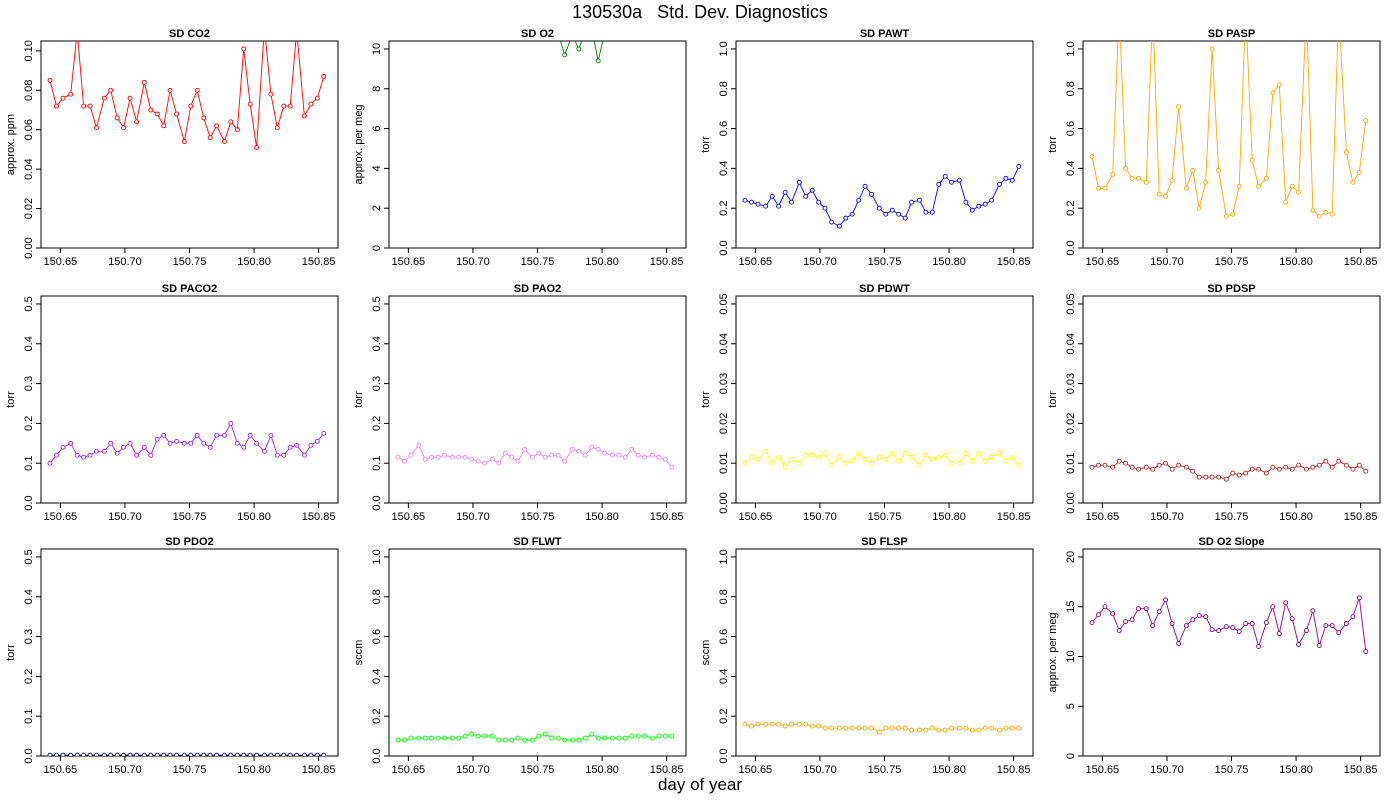  What do you see at coordinates (1071, 502) in the screenshot?
I see `y-tick-label: 0.00` at bounding box center [1071, 502].